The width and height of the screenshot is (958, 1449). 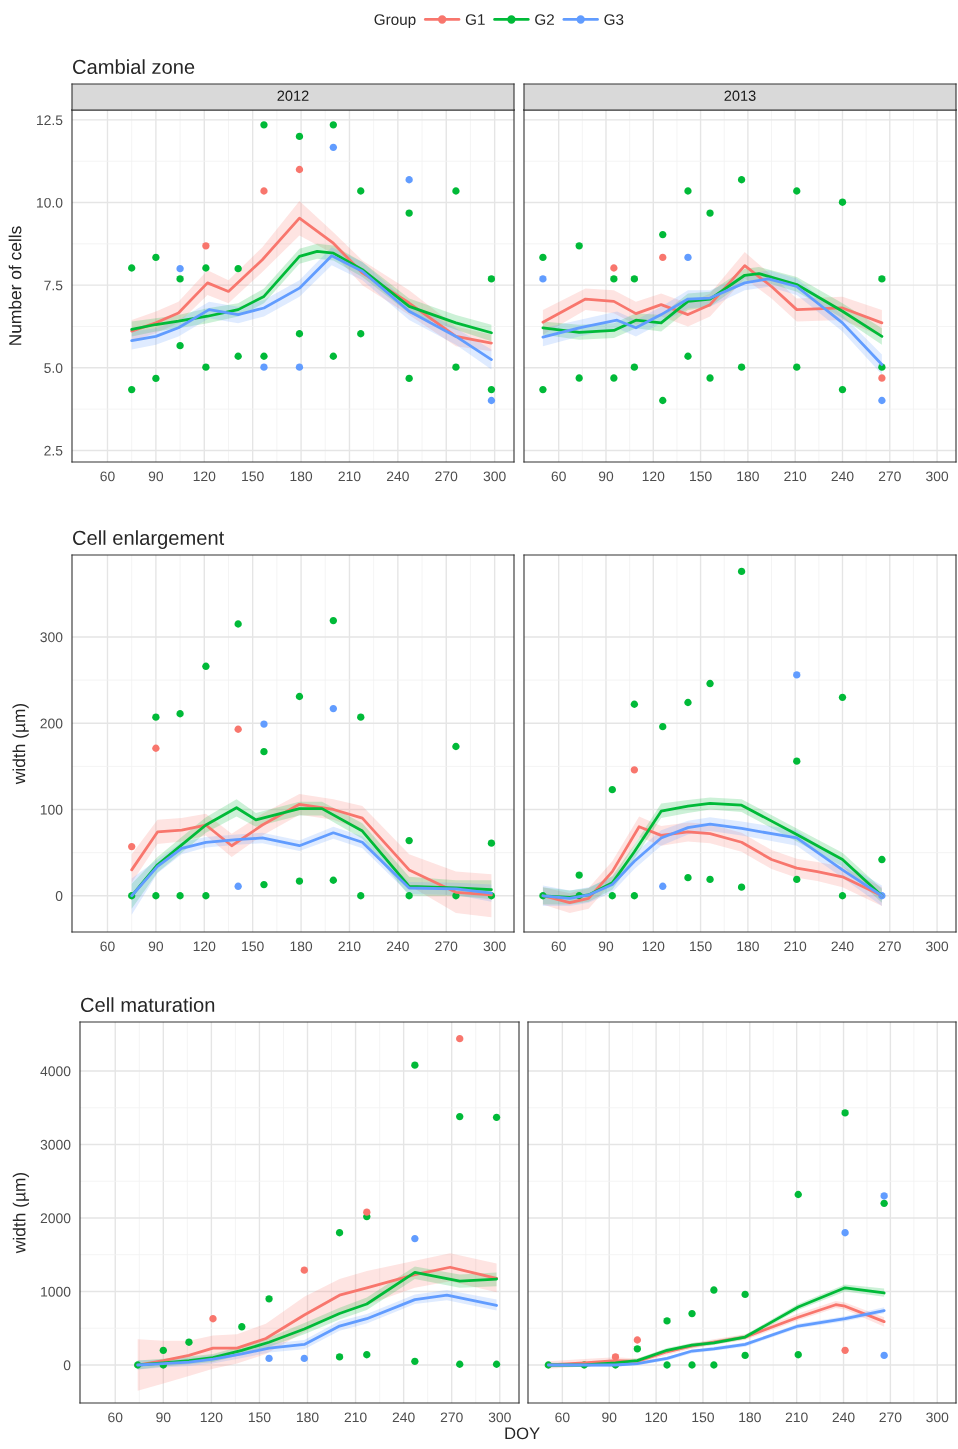 What do you see at coordinates (740, 95) in the screenshot?
I see `chart-subtitle: 2013` at bounding box center [740, 95].